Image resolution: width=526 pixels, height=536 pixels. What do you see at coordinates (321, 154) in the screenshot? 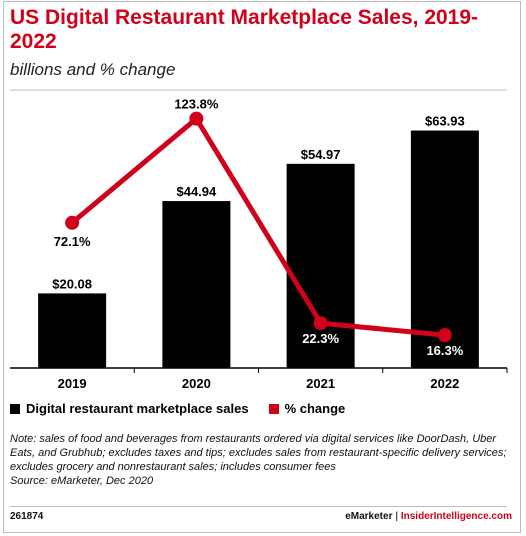
I see `bar-label-2021: $54.97` at bounding box center [321, 154].